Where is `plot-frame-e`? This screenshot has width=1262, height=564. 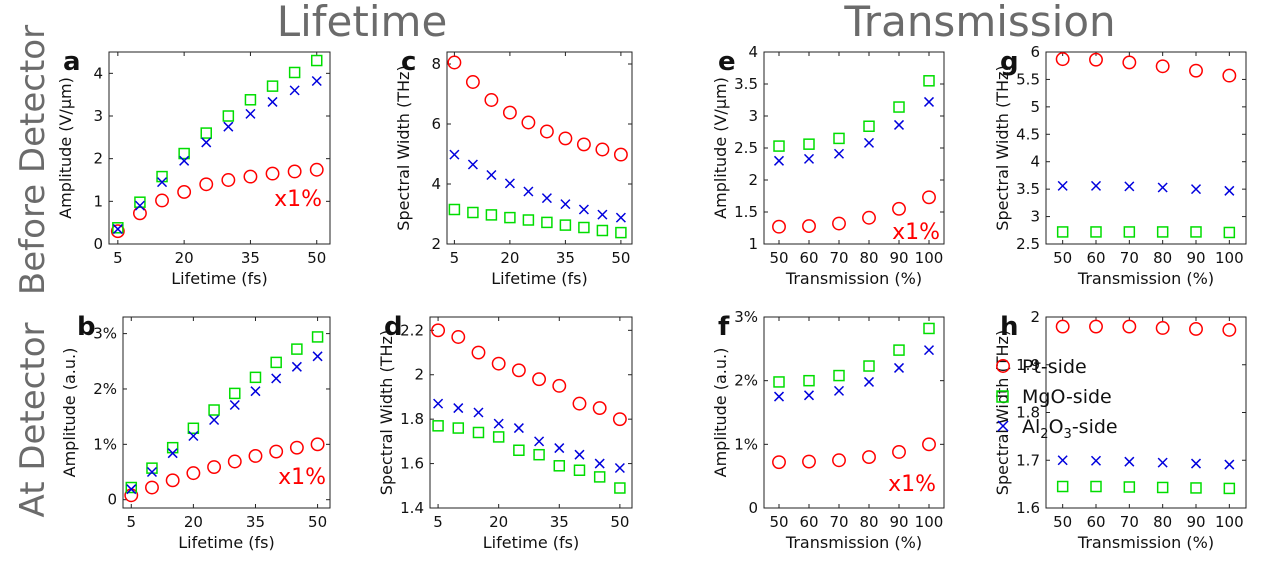
plot-frame-e is located at coordinates (854, 148).